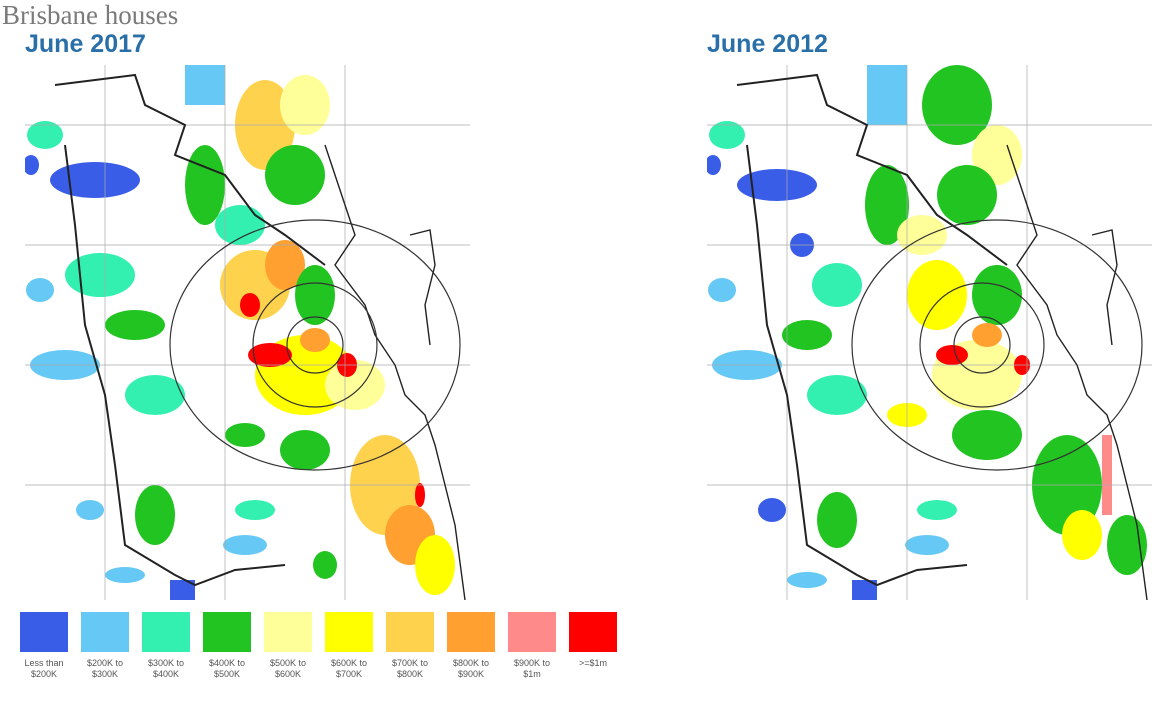 This screenshot has width=1160, height=704. What do you see at coordinates (471, 668) in the screenshot?
I see `legend-label: $800K to $900K` at bounding box center [471, 668].